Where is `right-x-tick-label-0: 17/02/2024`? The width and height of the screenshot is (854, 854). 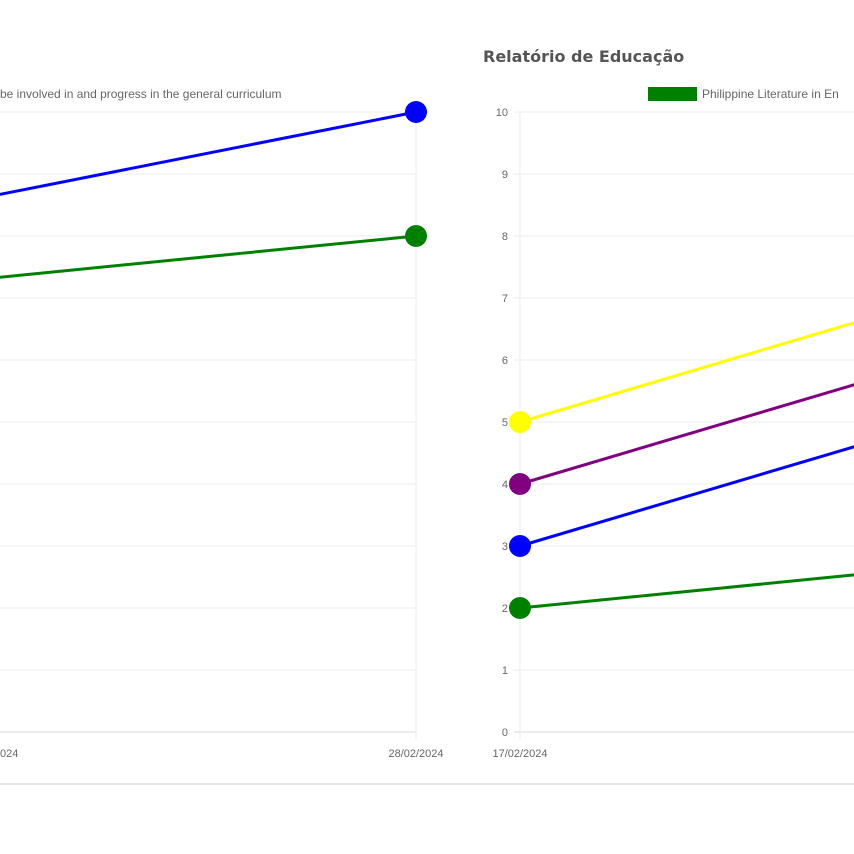 right-x-tick-label-0: 17/02/2024 is located at coordinates (519, 754).